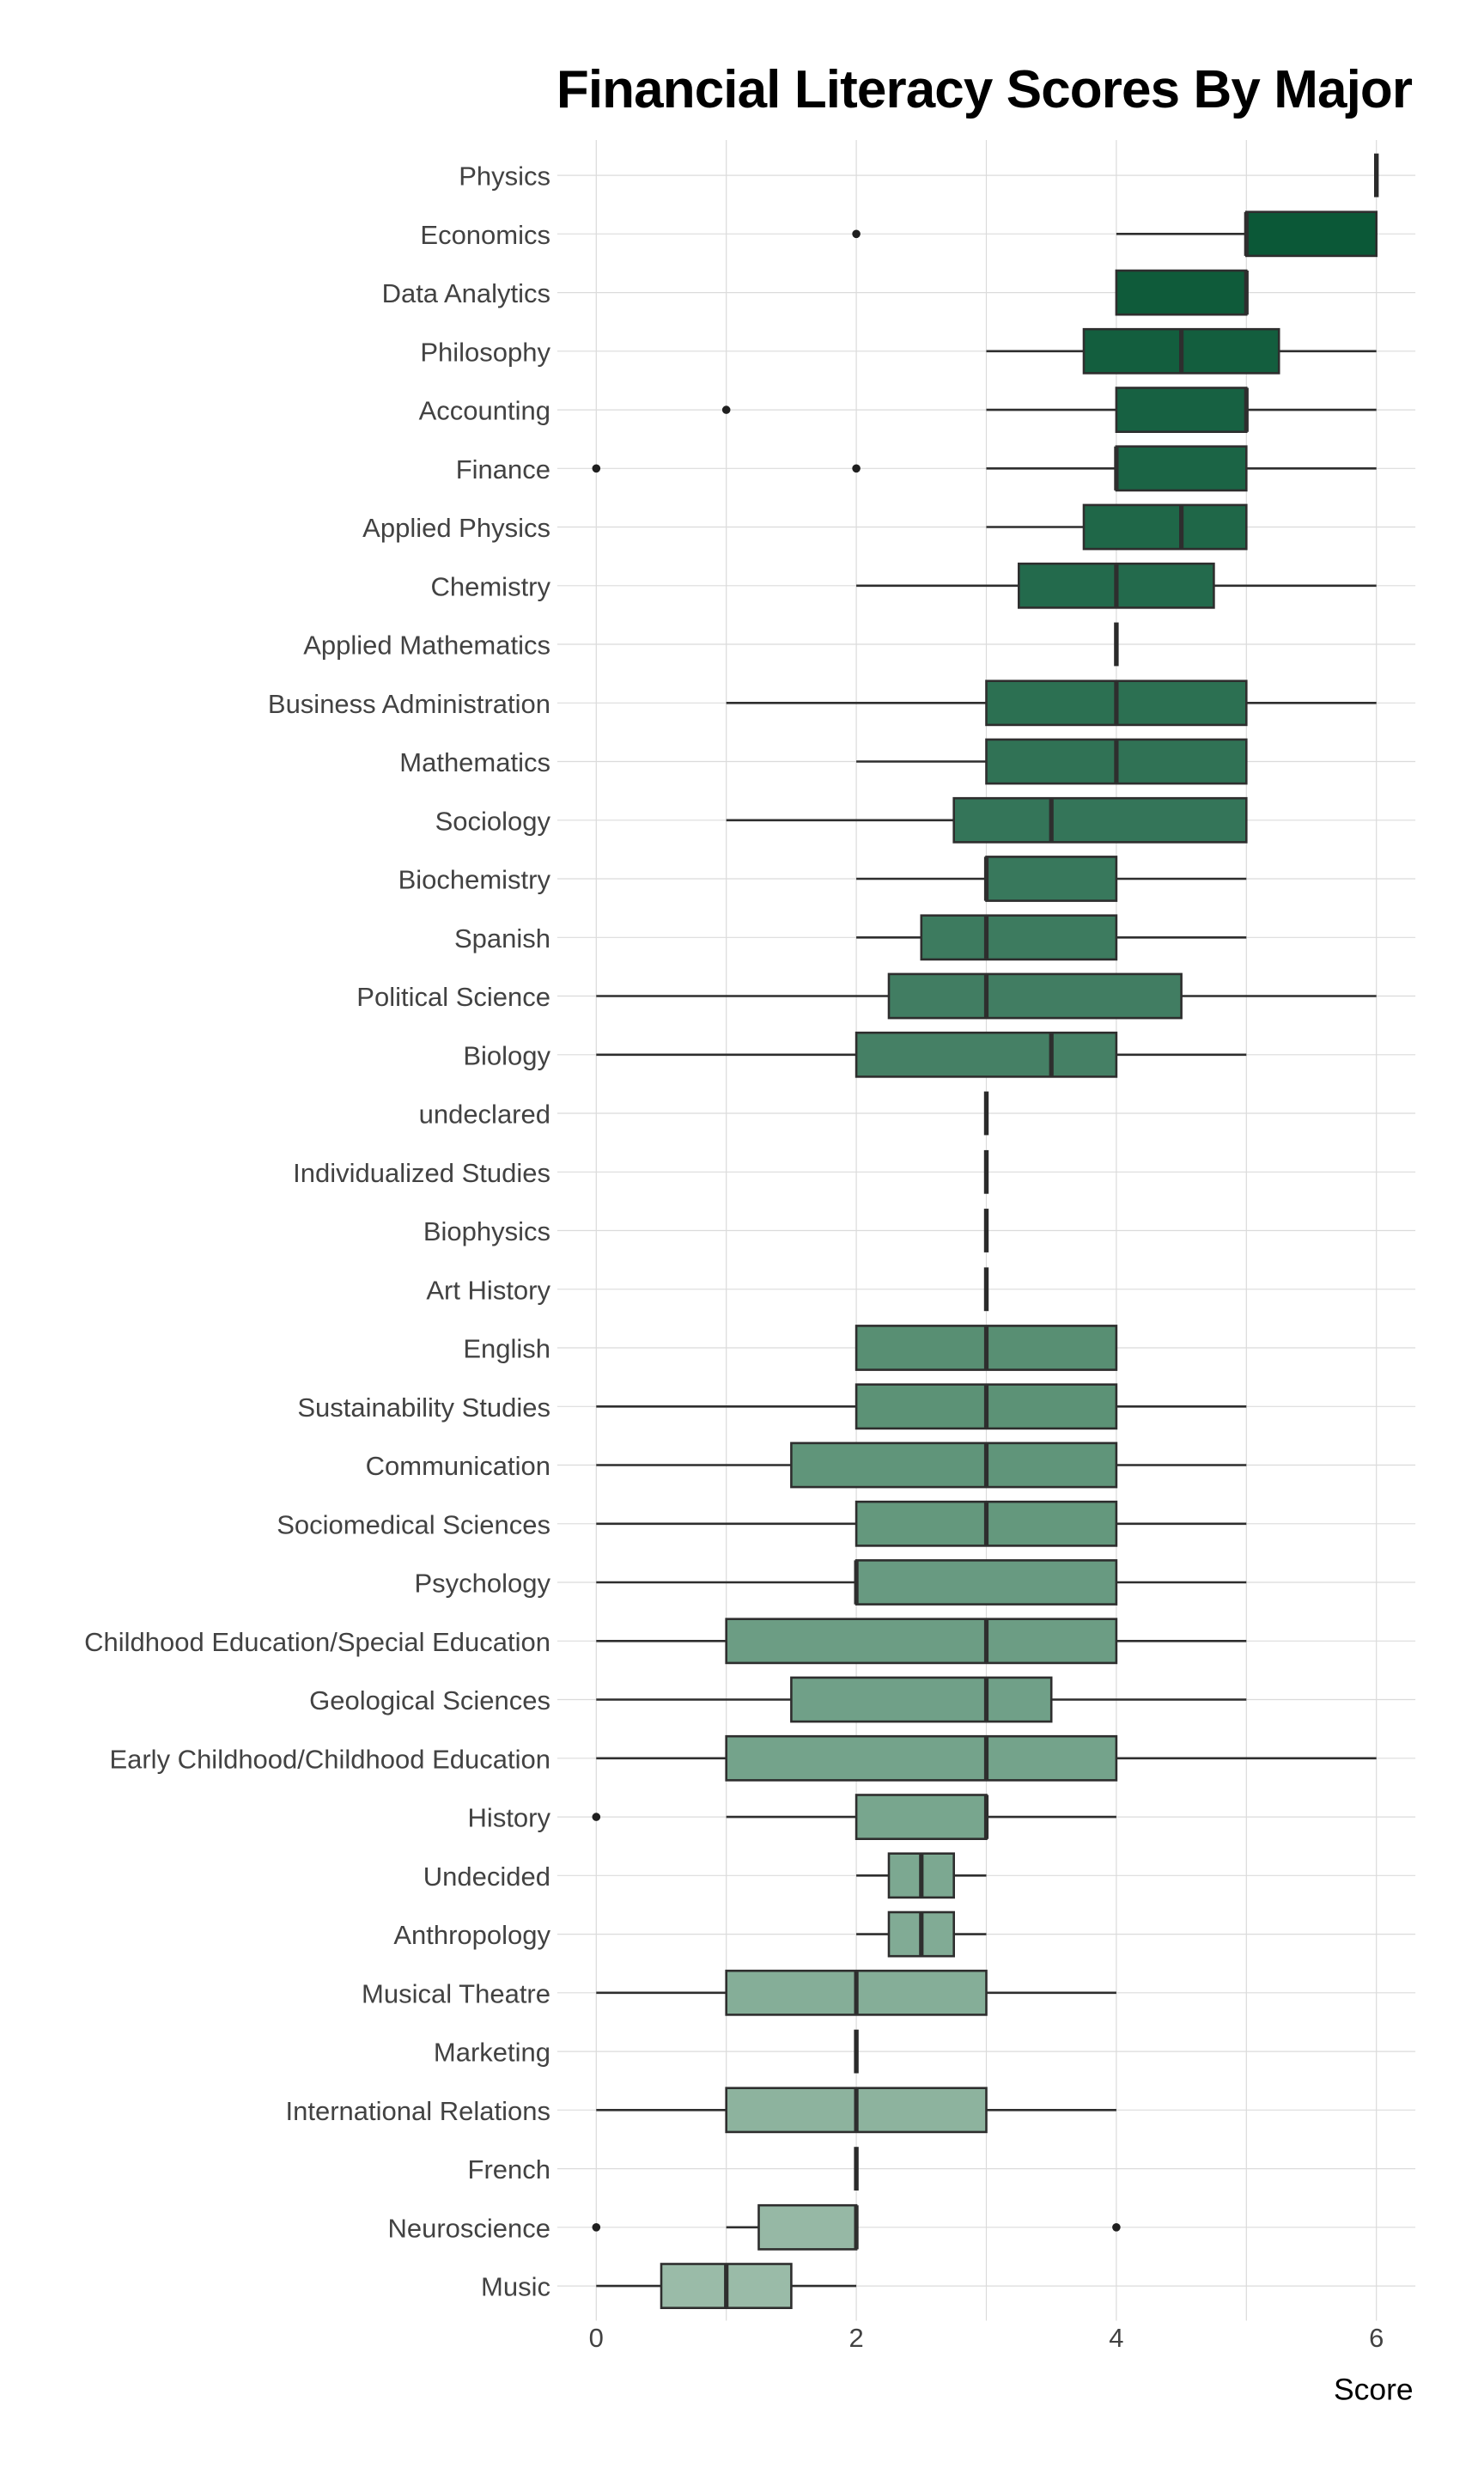  Describe the element at coordinates (424, 1407) in the screenshot. I see `svg-text: Sustainability Studies` at that location.